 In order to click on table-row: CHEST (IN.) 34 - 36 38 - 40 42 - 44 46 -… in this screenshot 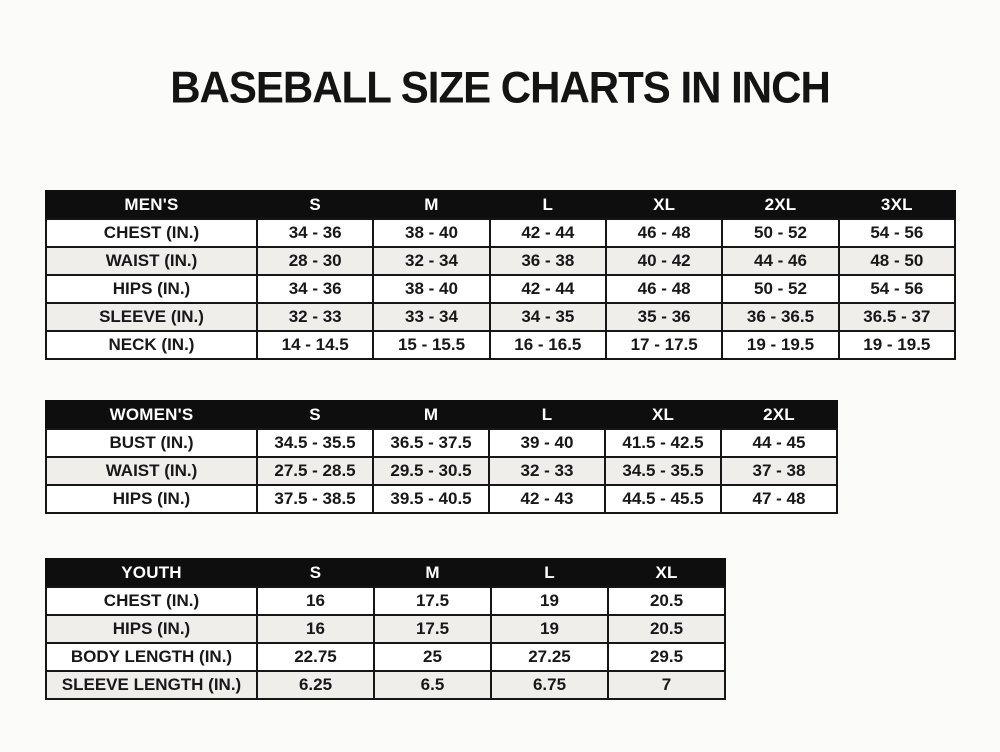, I will do `click(501, 233)`.